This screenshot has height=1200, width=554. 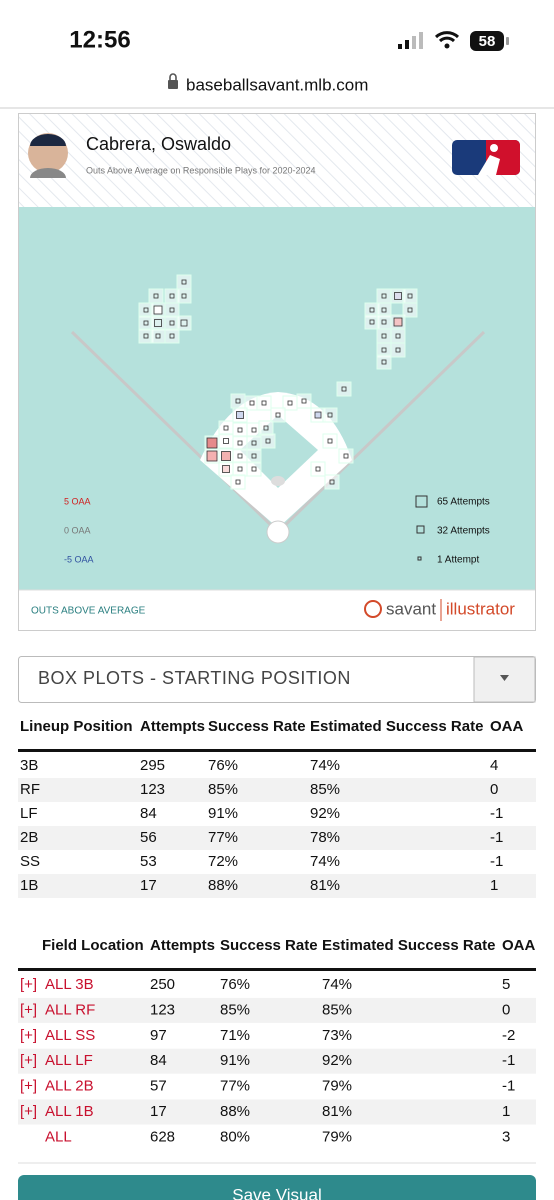 I want to click on cell: 88%, so click(x=223, y=885).